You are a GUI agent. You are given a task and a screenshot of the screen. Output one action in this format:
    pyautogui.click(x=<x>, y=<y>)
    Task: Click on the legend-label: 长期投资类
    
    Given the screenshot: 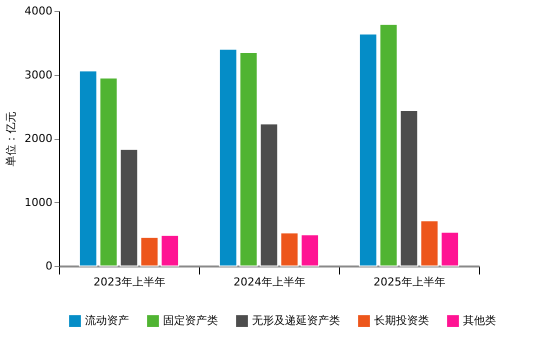 What is the action you would take?
    pyautogui.click(x=401, y=321)
    